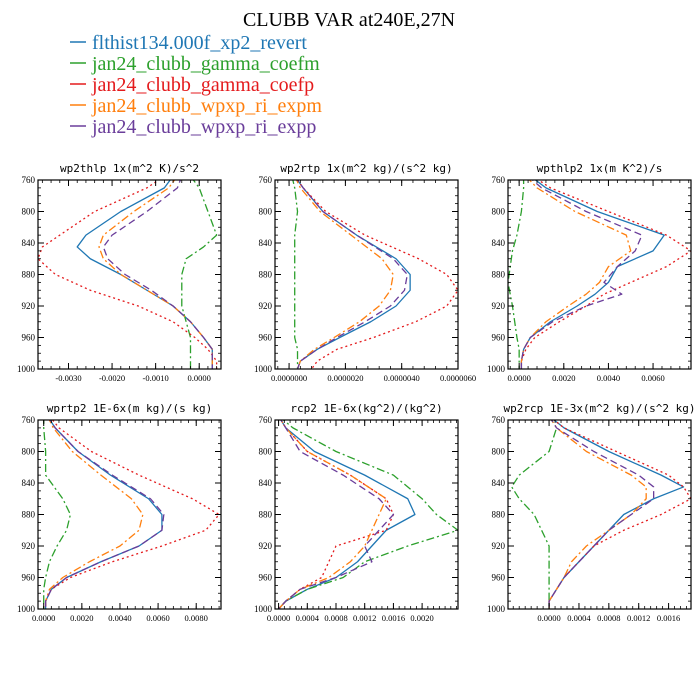 The image size is (700, 700). Describe the element at coordinates (402, 378) in the screenshot. I see `x-tick-label: 0.0000040` at that location.